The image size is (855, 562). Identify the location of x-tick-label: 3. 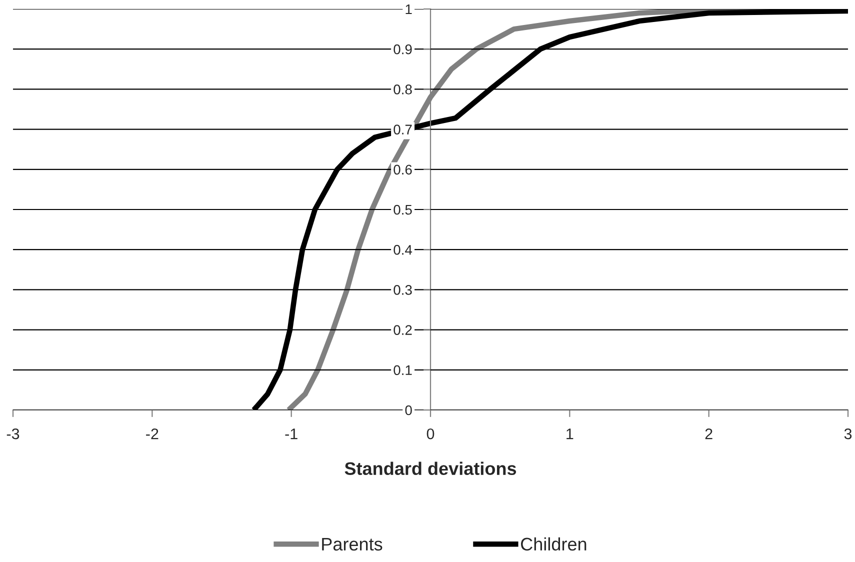
(848, 434).